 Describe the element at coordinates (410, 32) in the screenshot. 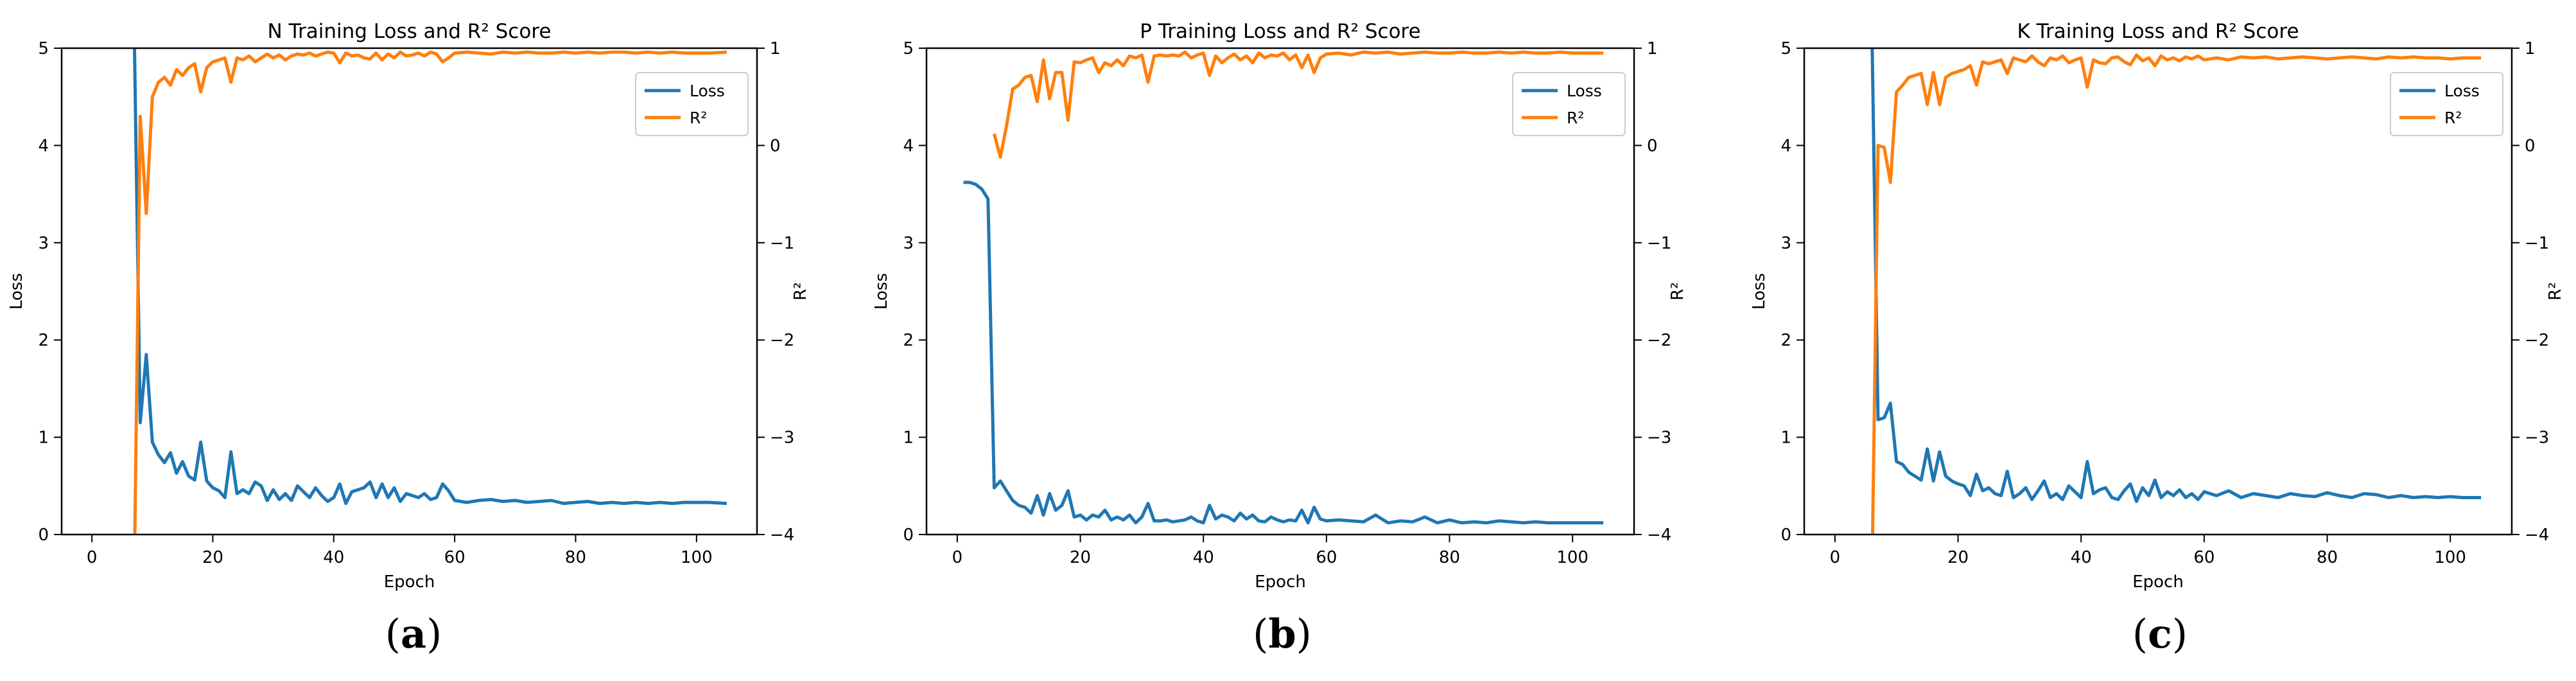

I see `chart-title: N Training Loss and R² Score` at that location.